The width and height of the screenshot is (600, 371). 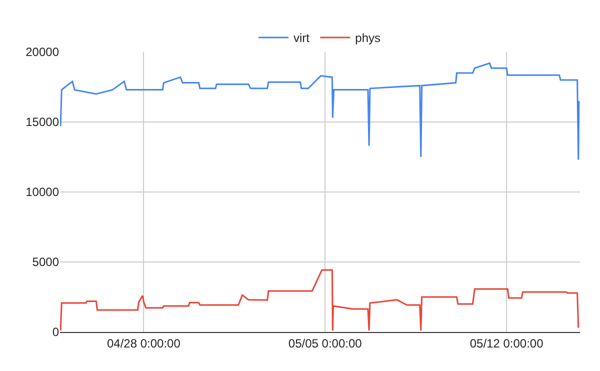 I want to click on y-tick-label: 20000, so click(x=43, y=52).